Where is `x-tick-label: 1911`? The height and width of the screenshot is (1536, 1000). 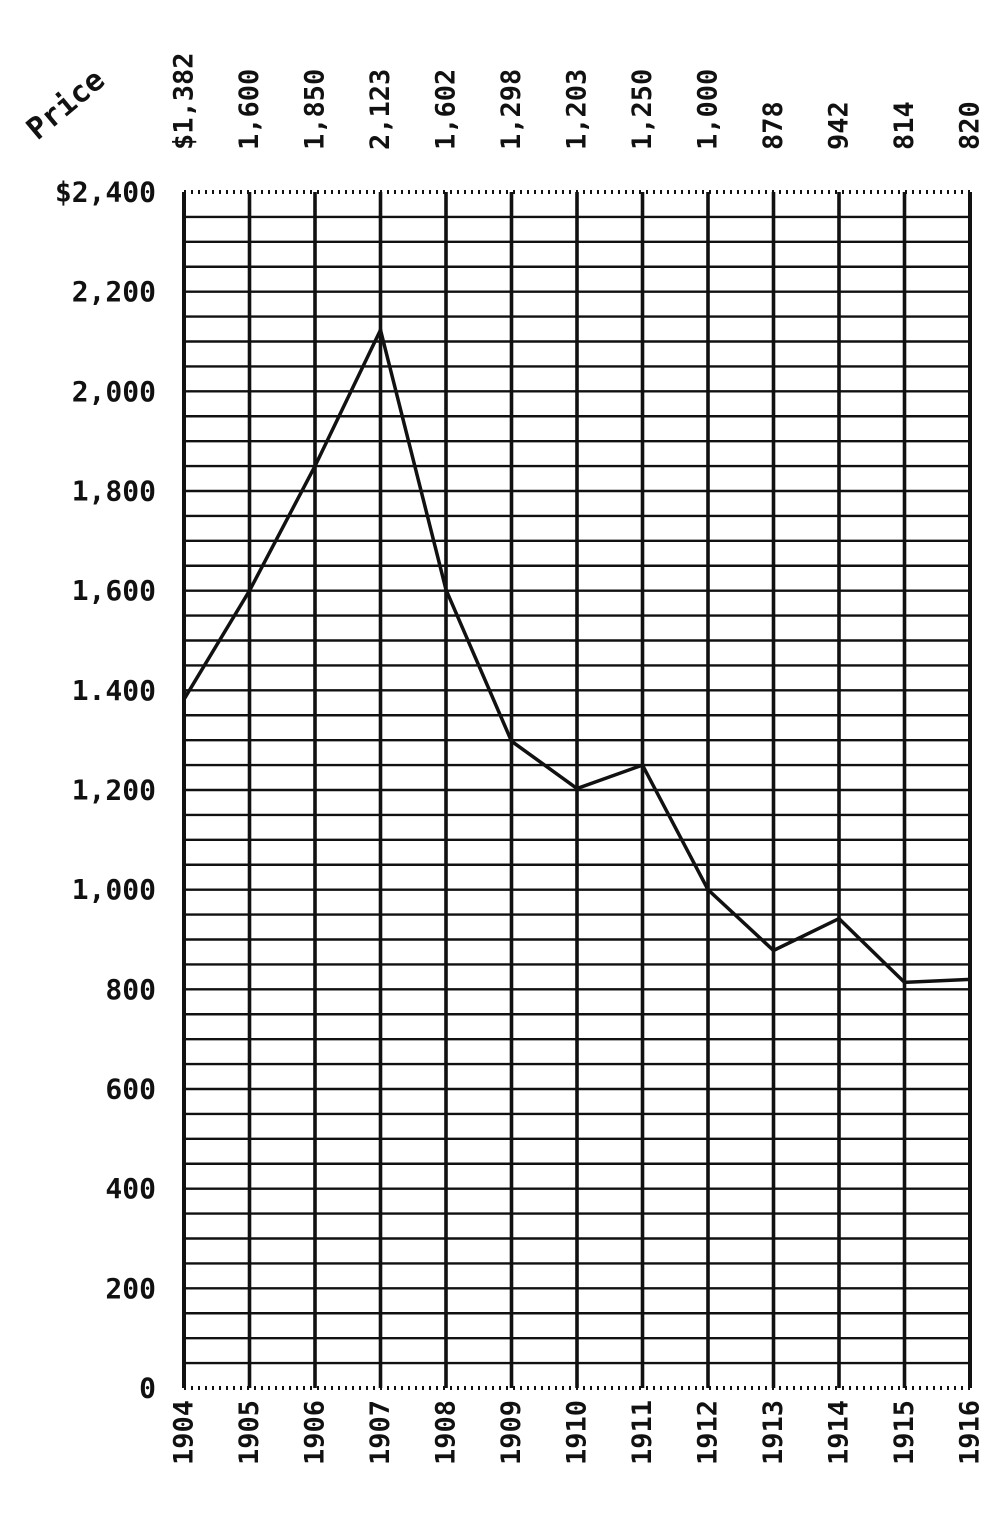
x-tick-label: 1911 is located at coordinates (642, 1432).